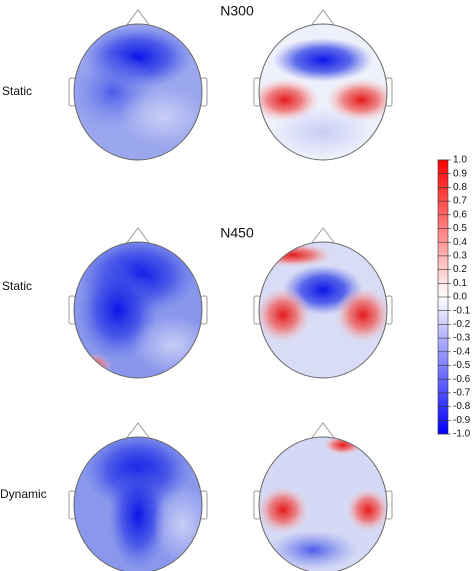  What do you see at coordinates (460, 269) in the screenshot?
I see `colorbar-tick-label: 0.2` at bounding box center [460, 269].